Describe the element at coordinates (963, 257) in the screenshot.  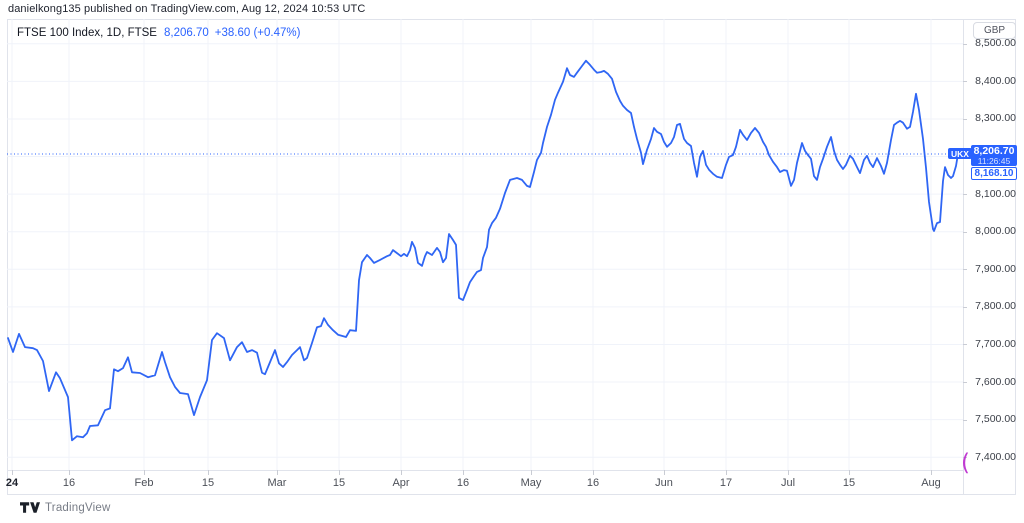
I see `price-axis-separator` at that location.